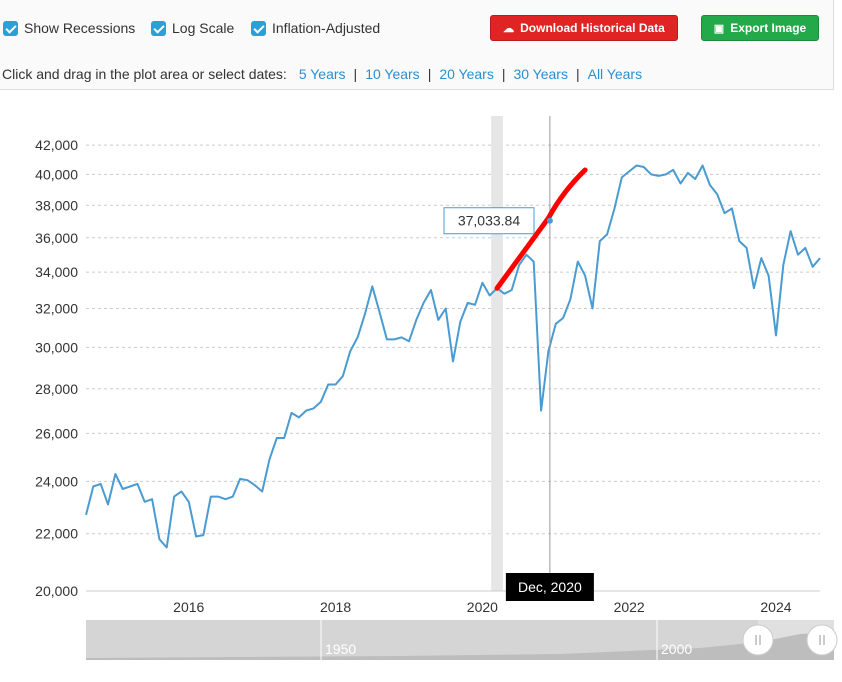 The height and width of the screenshot is (682, 842). What do you see at coordinates (629, 607) in the screenshot?
I see `x-tick-label: 2022` at bounding box center [629, 607].